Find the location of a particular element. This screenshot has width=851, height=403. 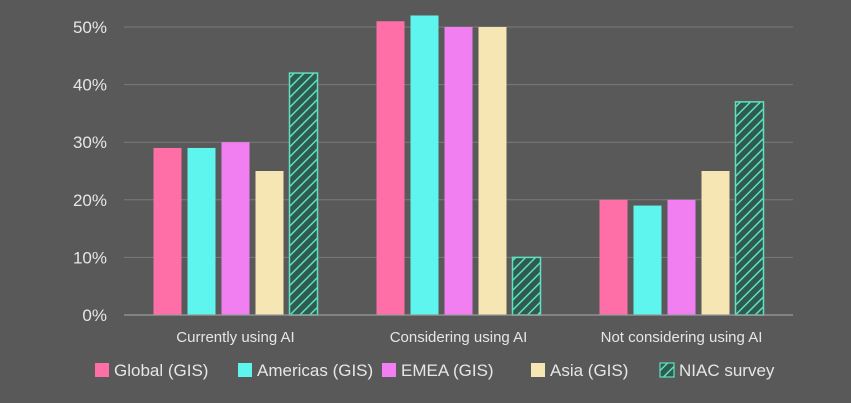

y-axis-tick-labels: 0% 10% 20% 30% 40% 50% is located at coordinates (90, 171).